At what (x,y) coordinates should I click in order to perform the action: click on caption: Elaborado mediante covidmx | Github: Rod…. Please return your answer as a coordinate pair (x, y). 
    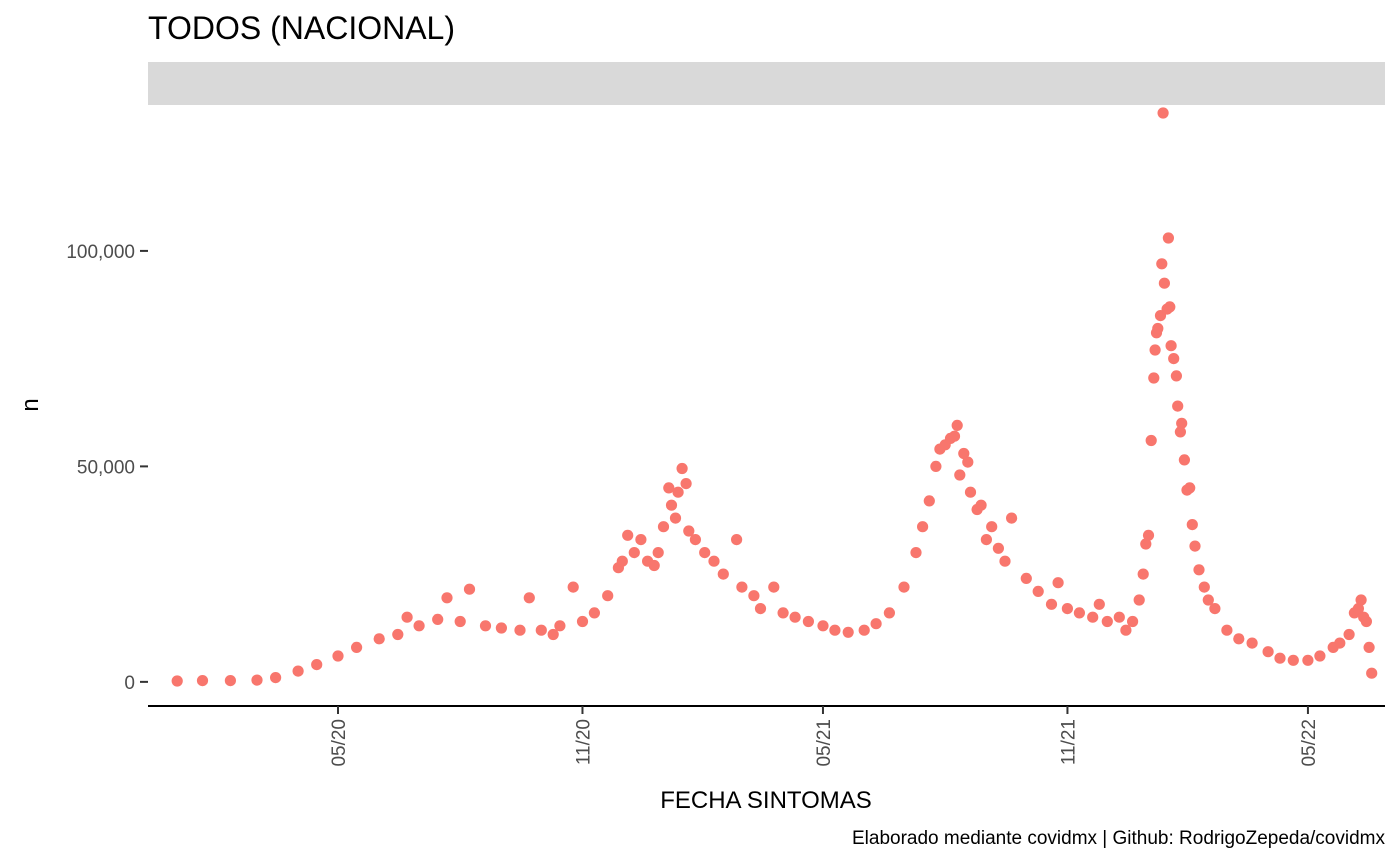
    Looking at the image, I should click on (1118, 838).